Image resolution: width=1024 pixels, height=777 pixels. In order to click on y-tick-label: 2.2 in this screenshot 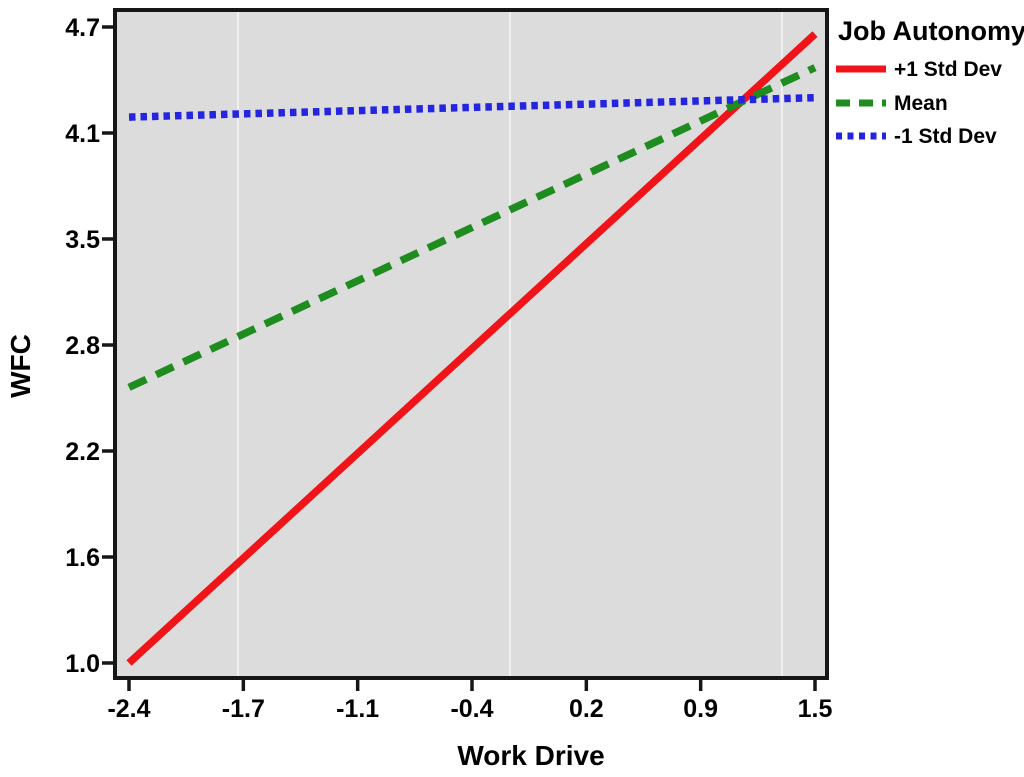, I will do `click(82, 452)`.